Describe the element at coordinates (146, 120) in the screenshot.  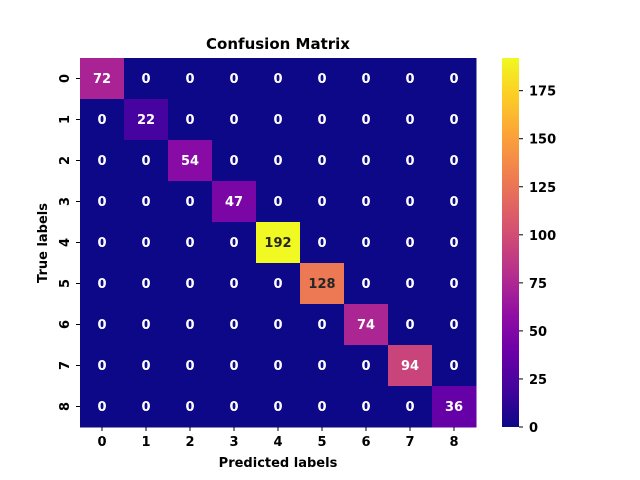
I see `cell-value-label: 22` at that location.